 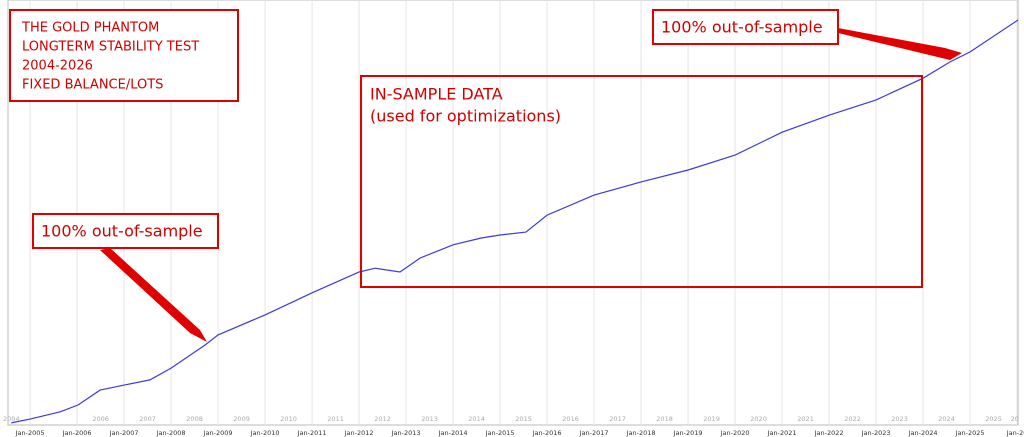 I want to click on annotation: (used for optimizations), so click(x=465, y=116).